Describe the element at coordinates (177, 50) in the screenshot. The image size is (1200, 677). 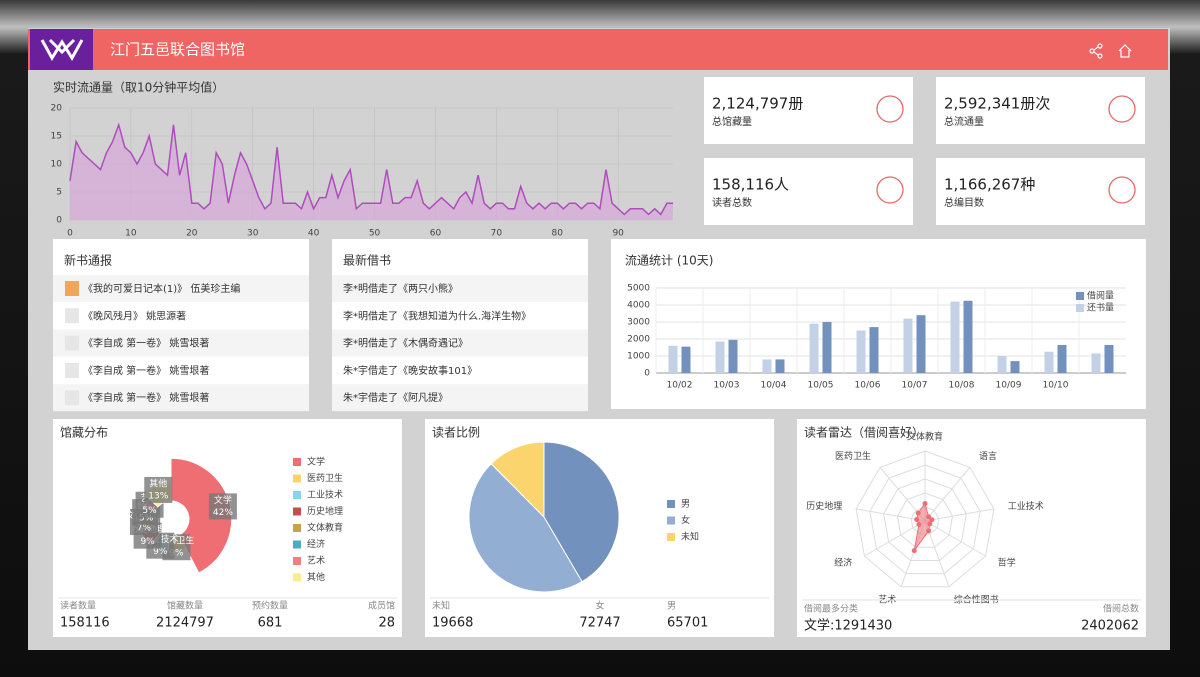
I see `header-title: 江门五邑联合图书馆` at that location.